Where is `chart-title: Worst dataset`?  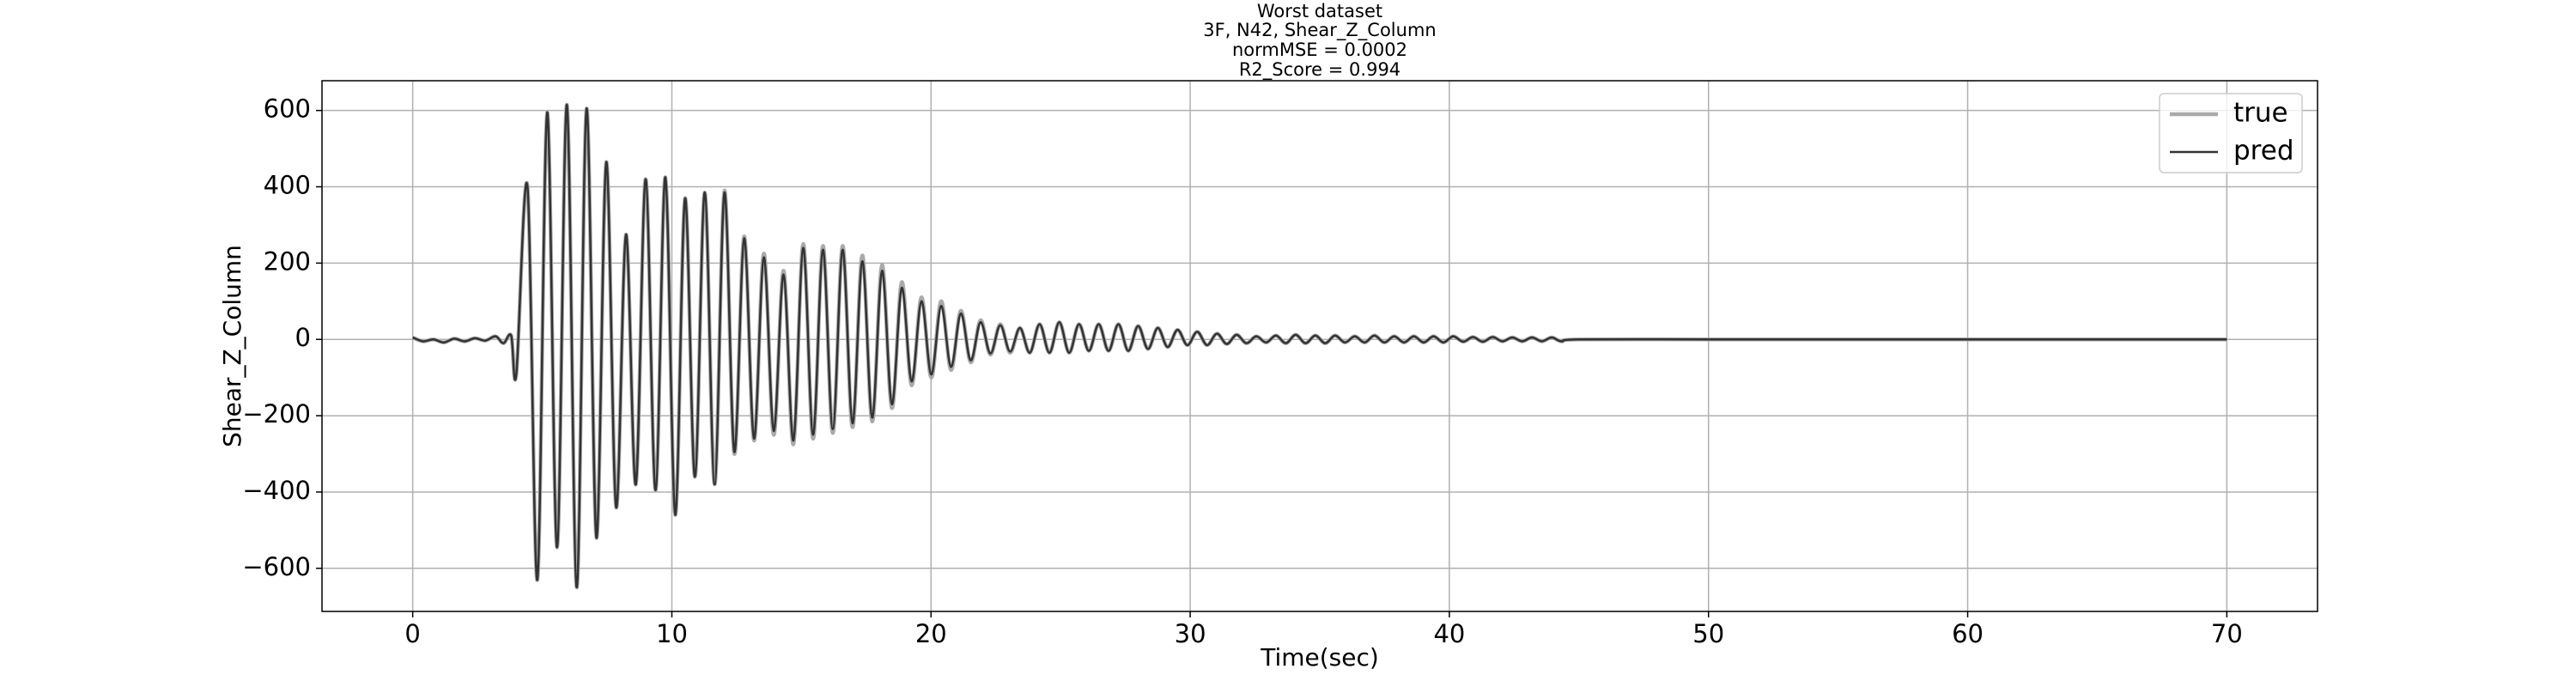
chart-title: Worst dataset is located at coordinates (1319, 11).